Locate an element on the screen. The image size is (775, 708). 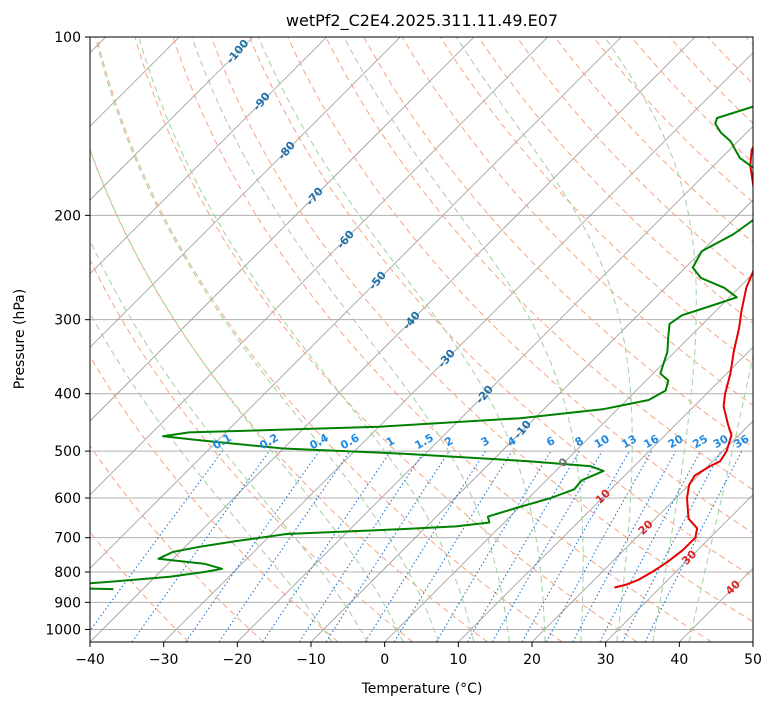
y-tick-label: 700 is located at coordinates (67, 539).